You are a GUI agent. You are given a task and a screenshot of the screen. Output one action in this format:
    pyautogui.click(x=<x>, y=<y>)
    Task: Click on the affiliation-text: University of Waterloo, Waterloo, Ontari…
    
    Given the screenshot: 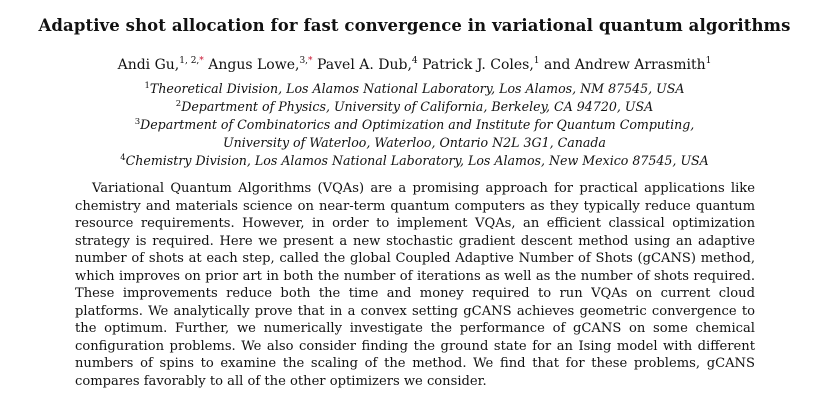 What is the action you would take?
    pyautogui.click(x=414, y=142)
    